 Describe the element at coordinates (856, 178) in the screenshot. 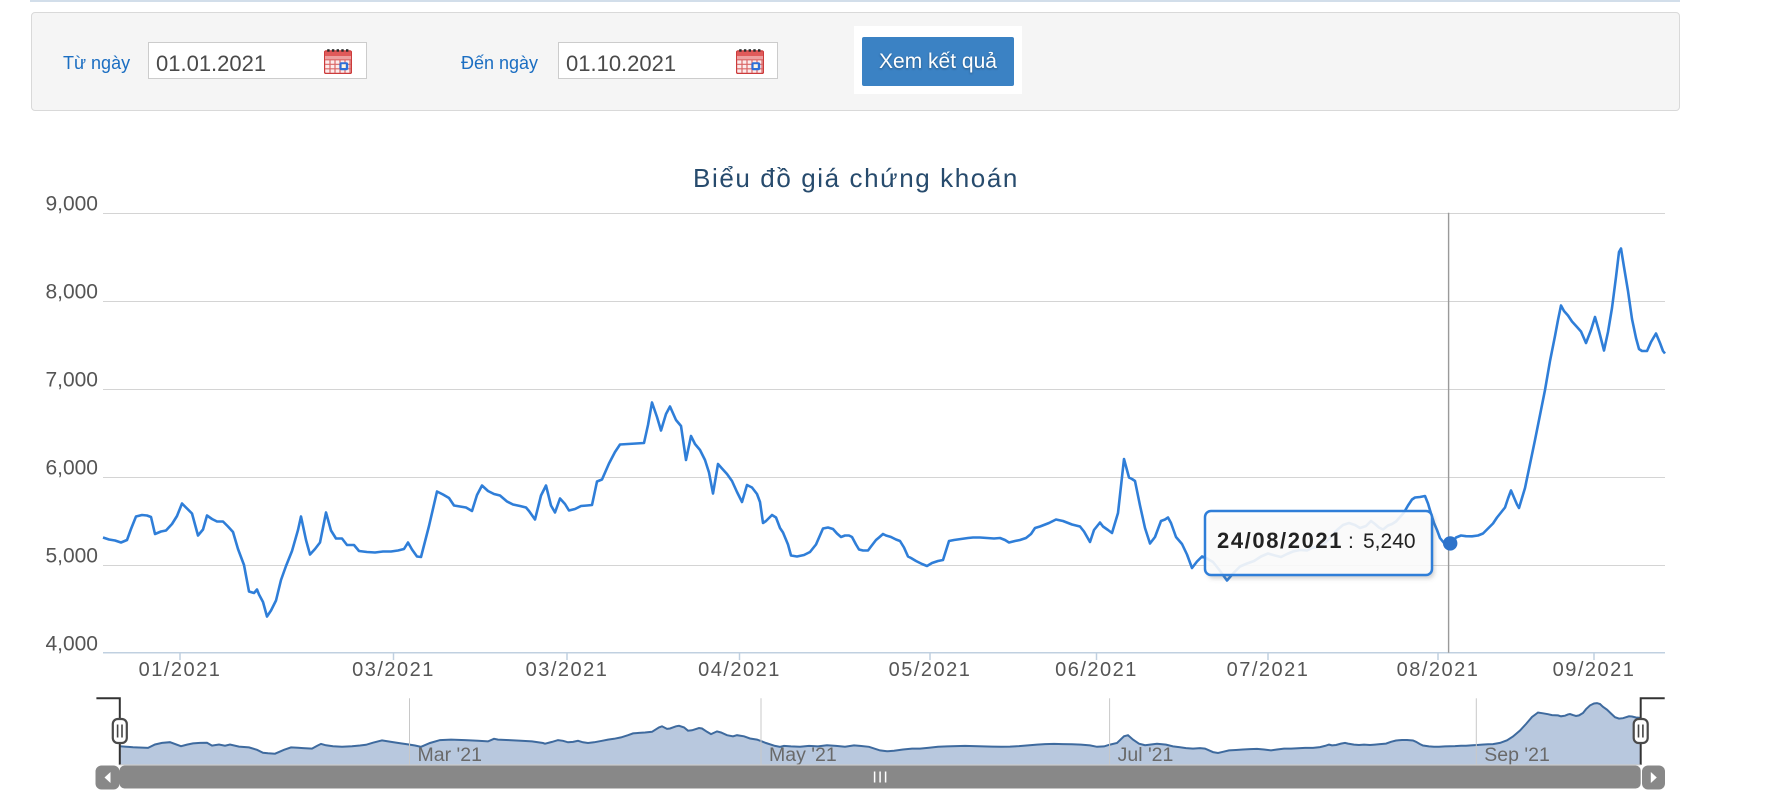

I see `svg-text: Biểu đồ giá chứng khoán` at that location.